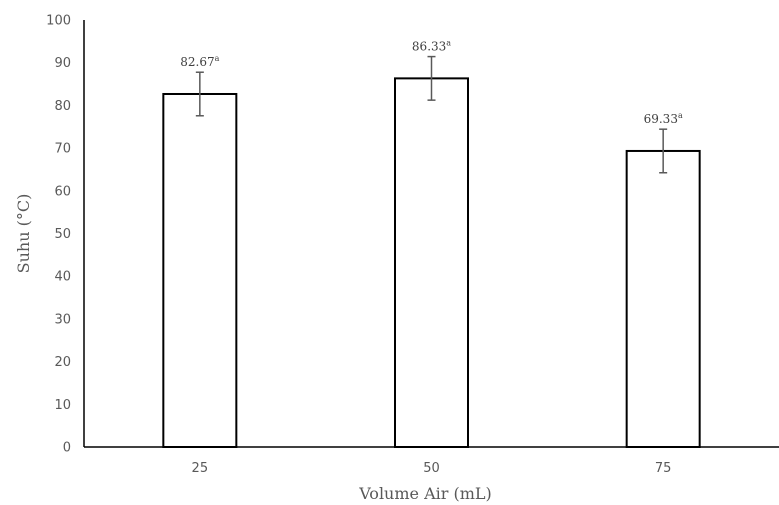 This screenshot has height=505, width=779. I want to click on data-label-value: 82.67, so click(197, 62).